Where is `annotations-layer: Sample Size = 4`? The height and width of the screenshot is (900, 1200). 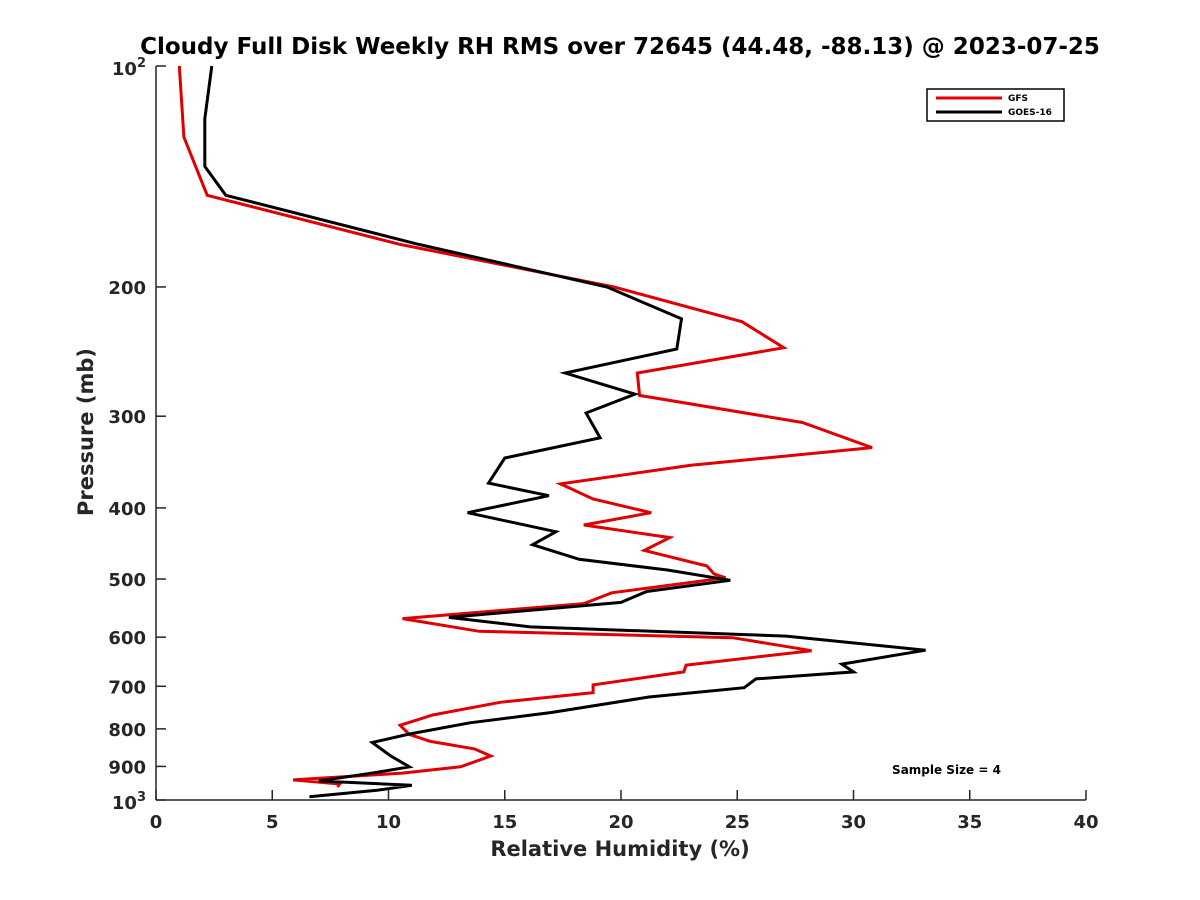 annotations-layer: Sample Size = 4 is located at coordinates (946, 770).